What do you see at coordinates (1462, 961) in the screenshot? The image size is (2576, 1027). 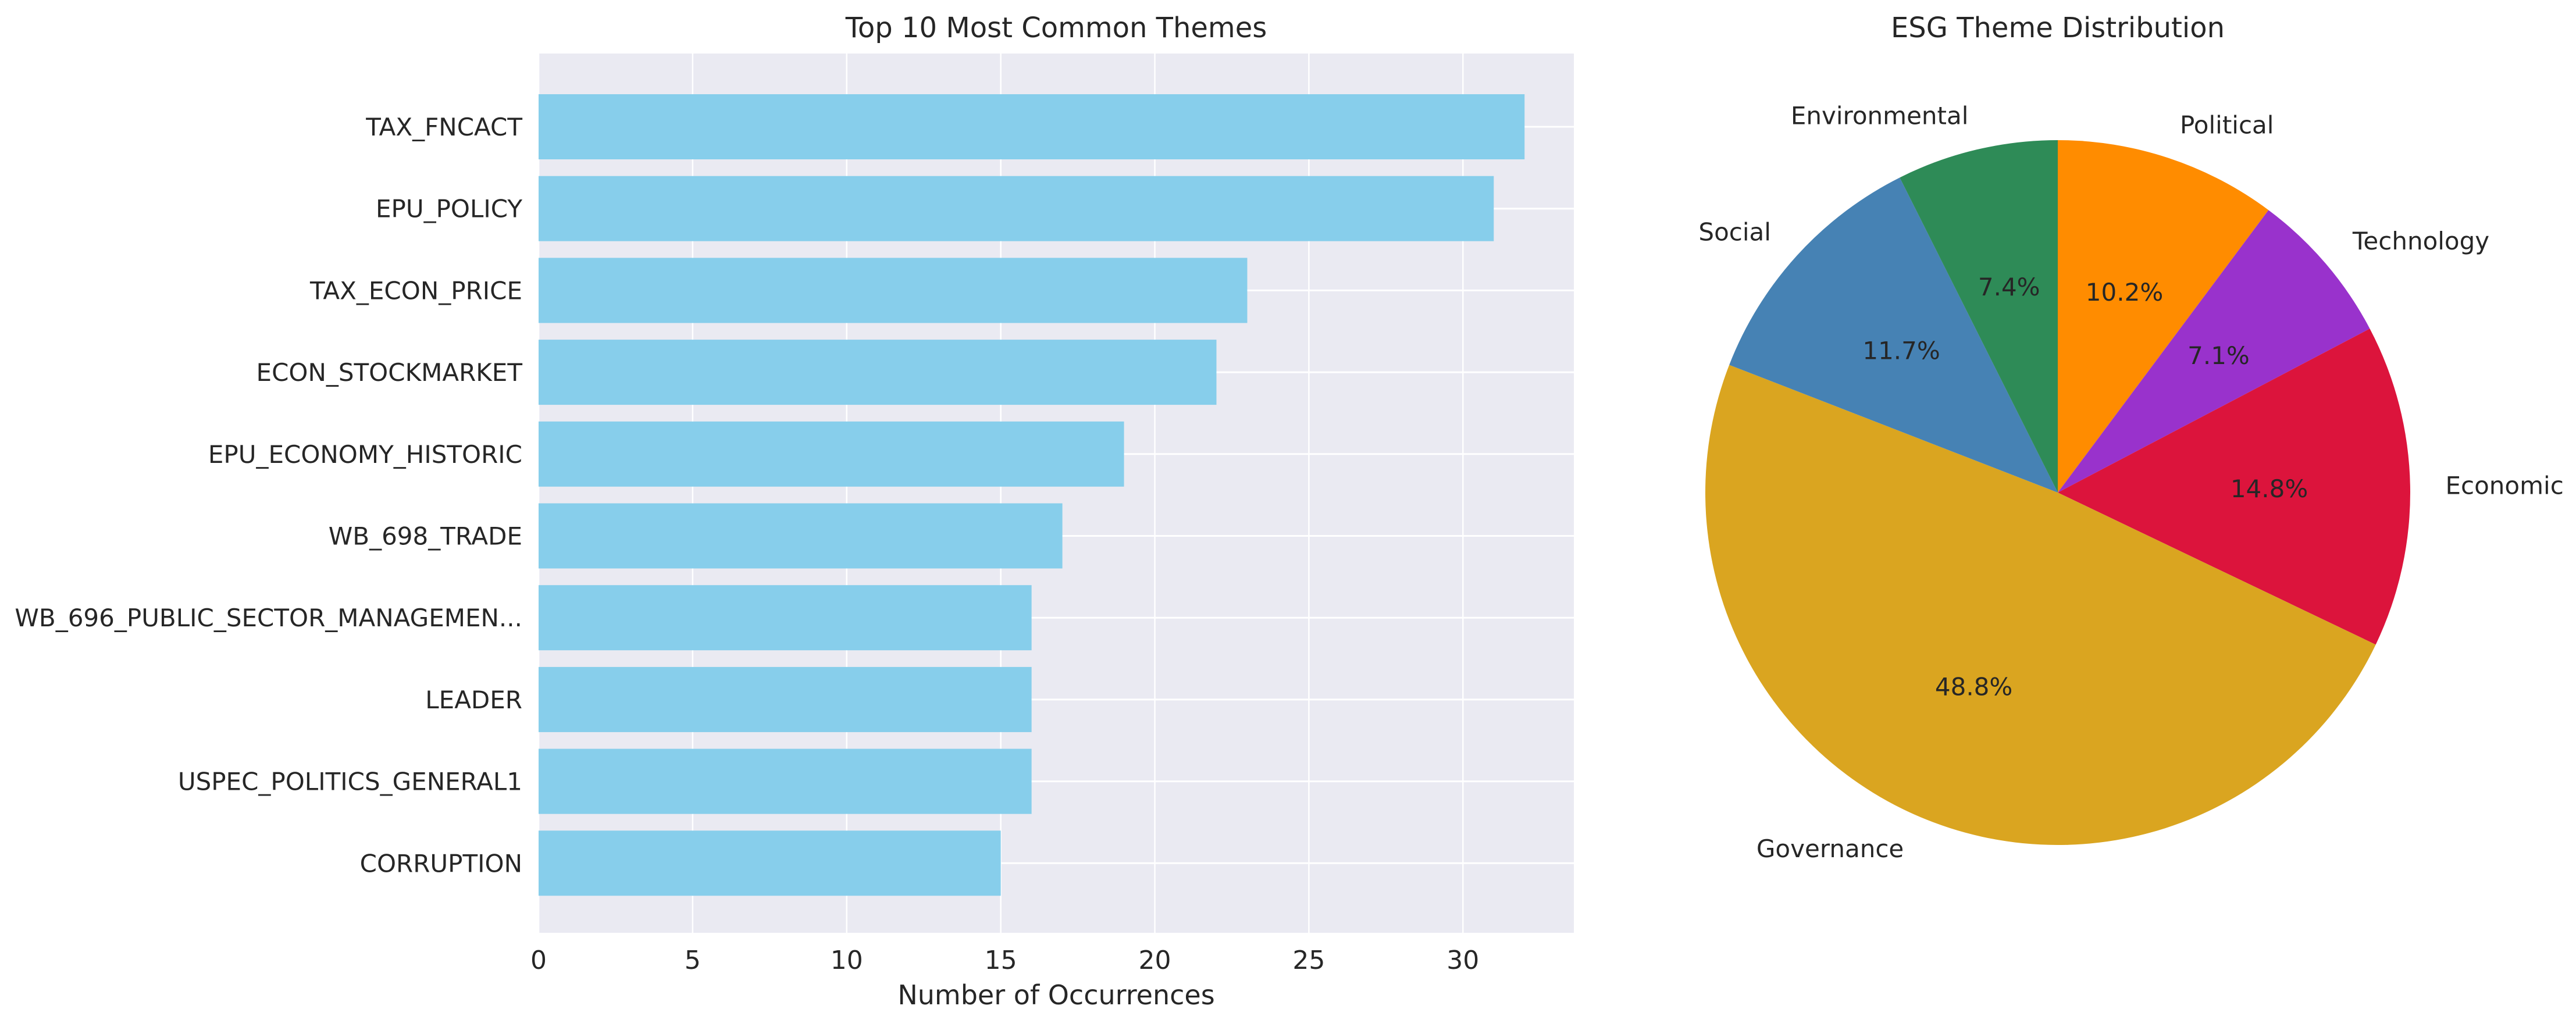 I see `bar-x-tick-label: 30` at bounding box center [1462, 961].